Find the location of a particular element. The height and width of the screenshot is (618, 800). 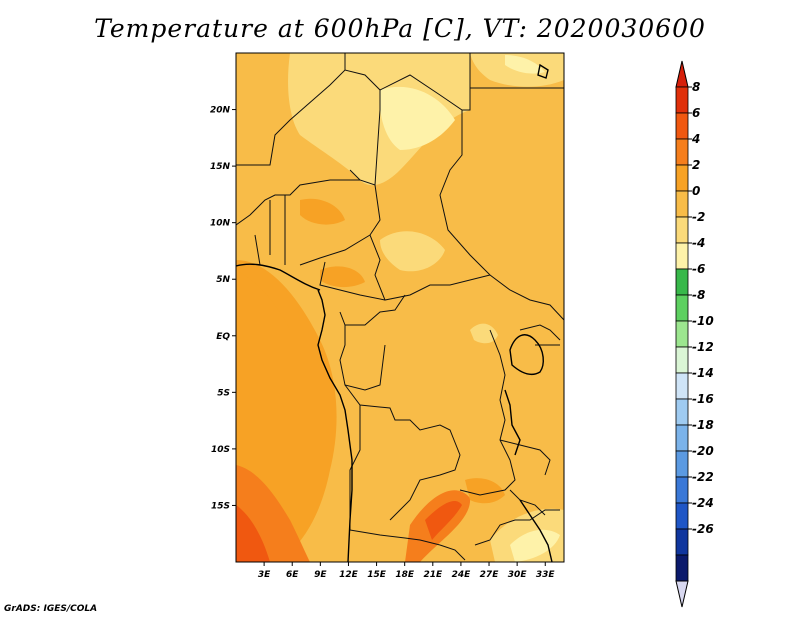

colorbar-label: -18 is located at coordinates (703, 425).